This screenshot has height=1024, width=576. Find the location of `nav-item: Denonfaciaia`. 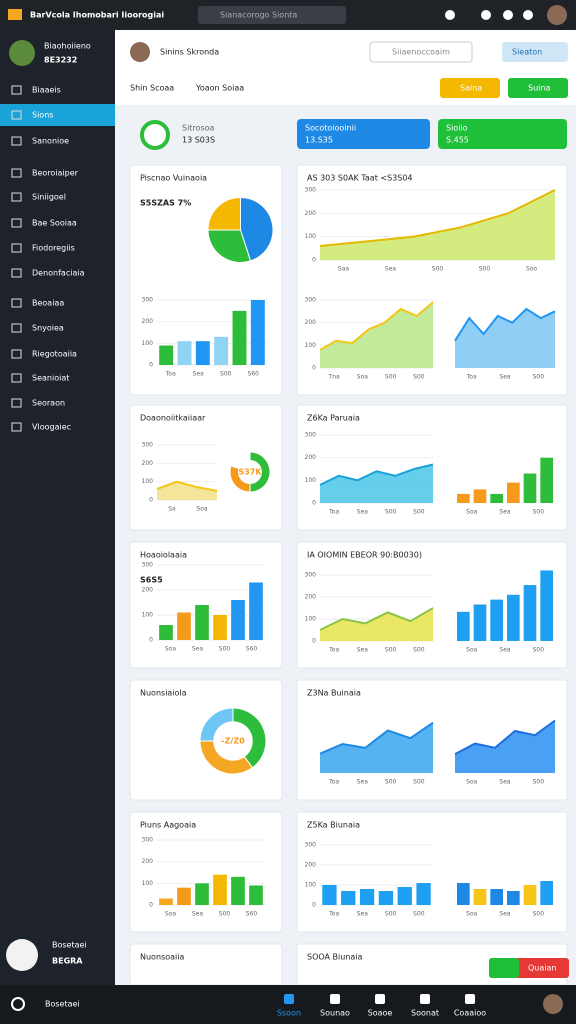

nav-item: Denonfaciaia is located at coordinates (58, 273).